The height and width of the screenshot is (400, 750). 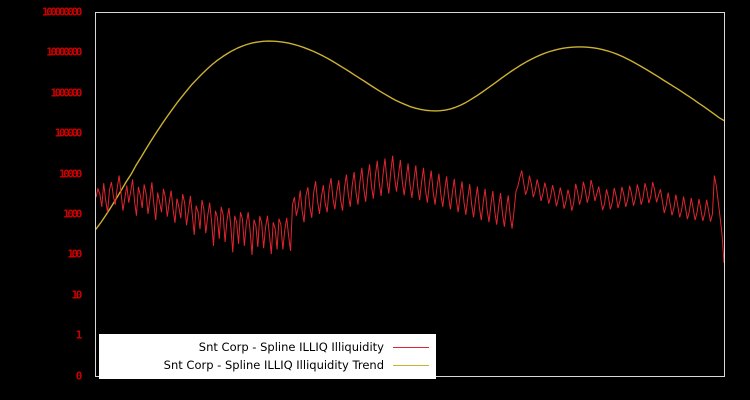 What do you see at coordinates (66, 93) in the screenshot?
I see `y-tick-label-2: 1000000` at bounding box center [66, 93].